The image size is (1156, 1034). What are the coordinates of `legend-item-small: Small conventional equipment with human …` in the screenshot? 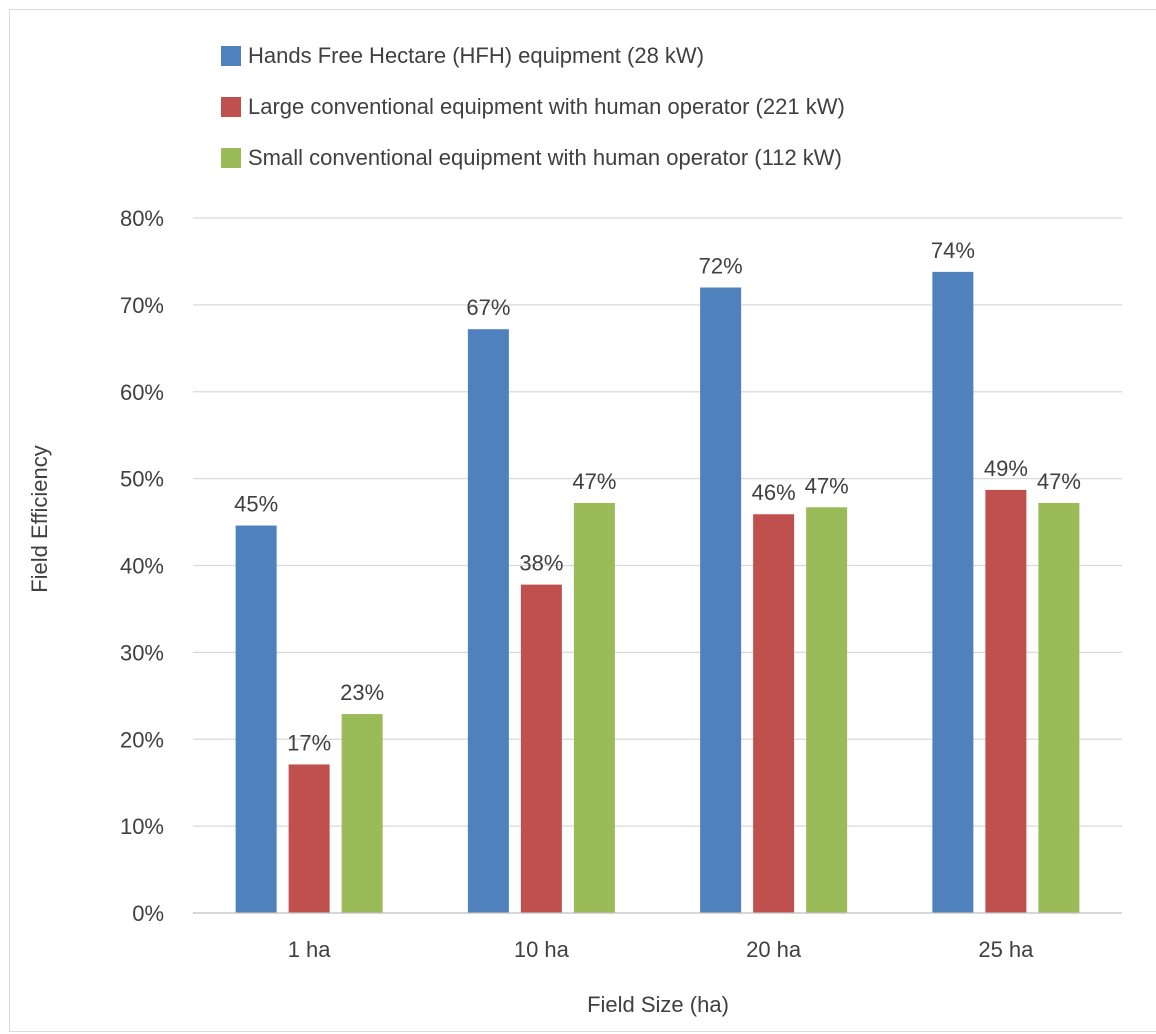 It's located at (533, 157).